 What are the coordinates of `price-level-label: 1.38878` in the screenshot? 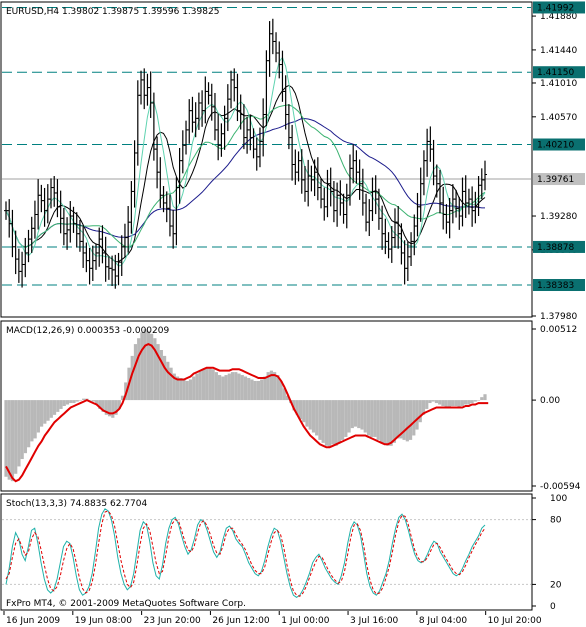 It's located at (555, 248).